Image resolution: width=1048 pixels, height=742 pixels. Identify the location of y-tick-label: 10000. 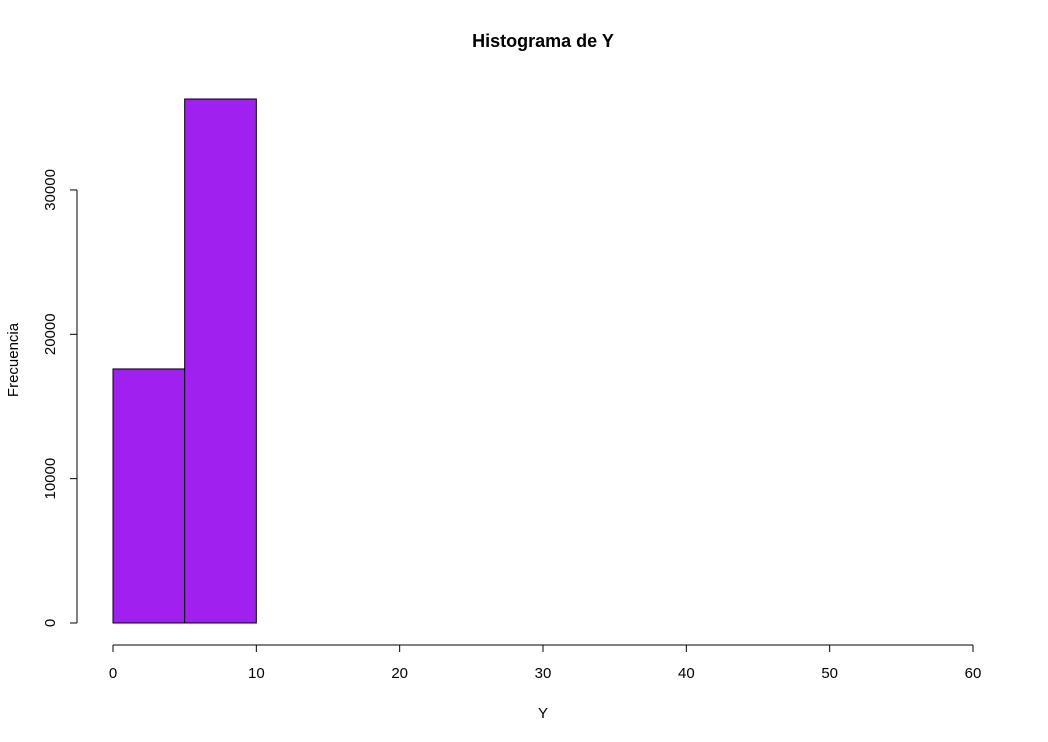
(50, 479).